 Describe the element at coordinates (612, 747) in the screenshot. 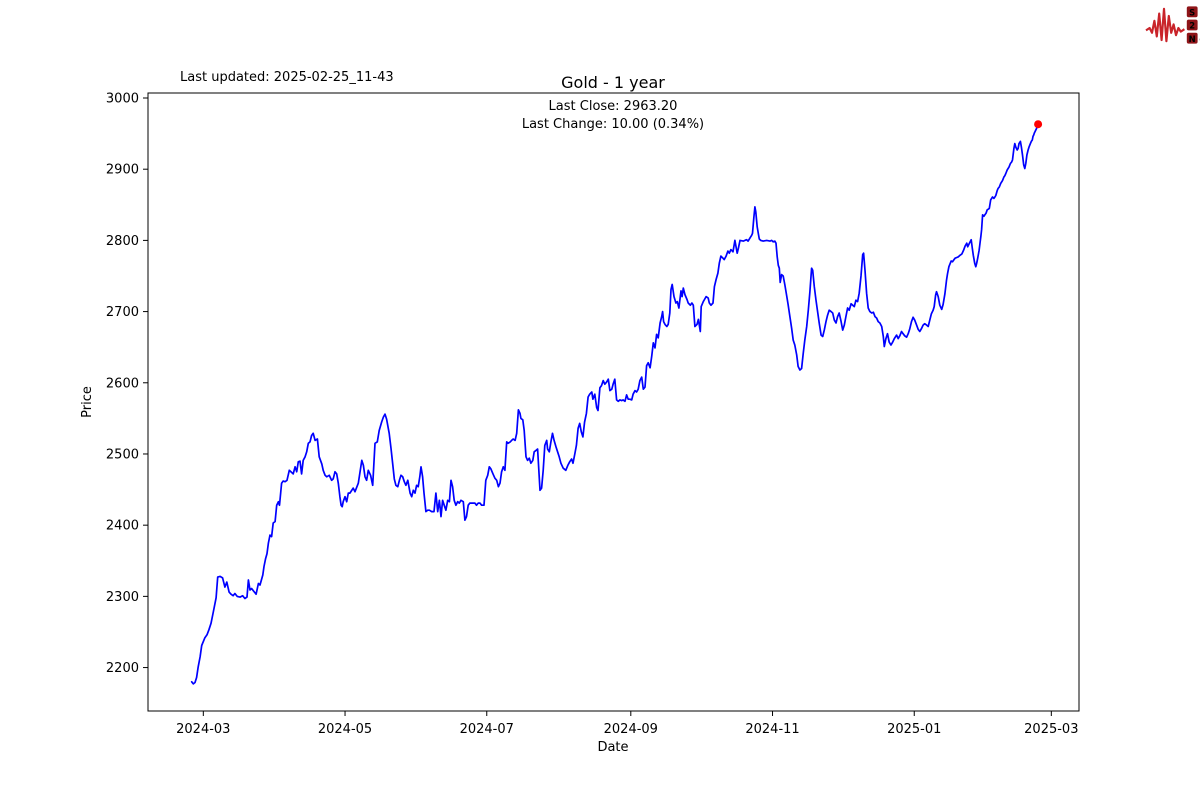

I see `x-axis-label: Date` at that location.